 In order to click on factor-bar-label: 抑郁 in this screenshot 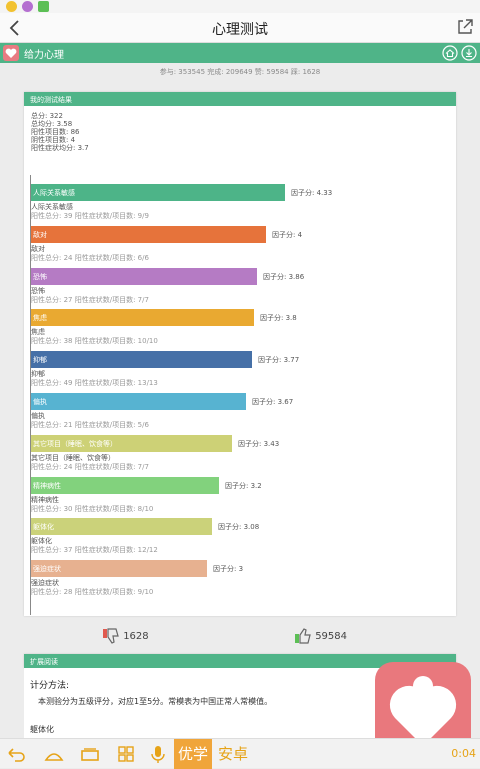, I will do `click(40, 360)`.